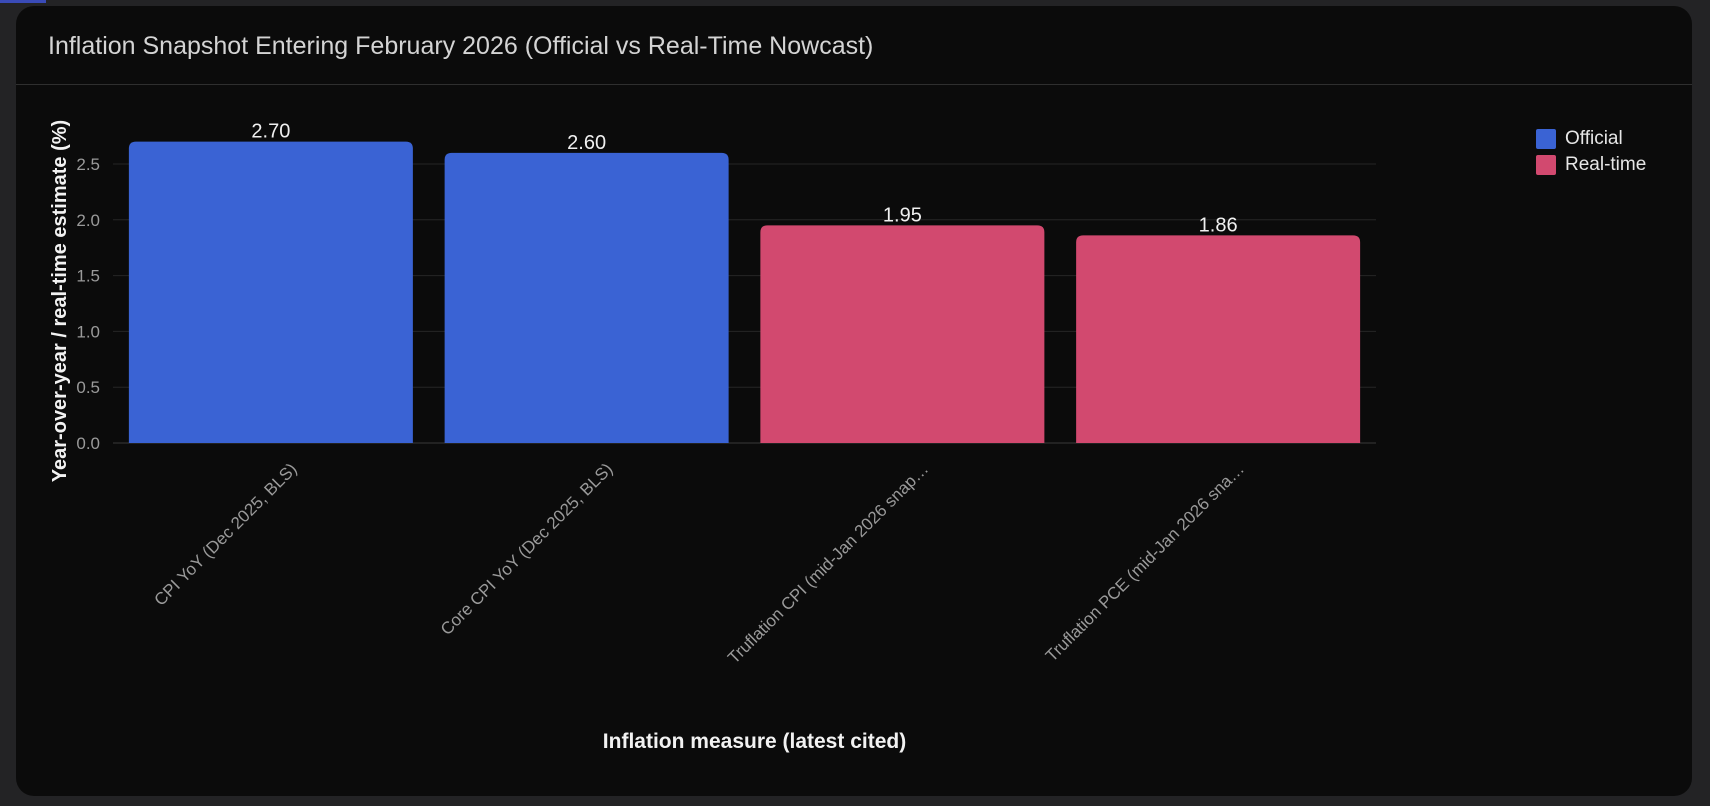 The image size is (1710, 806). Describe the element at coordinates (23, 1) in the screenshot. I see `top-accent` at that location.